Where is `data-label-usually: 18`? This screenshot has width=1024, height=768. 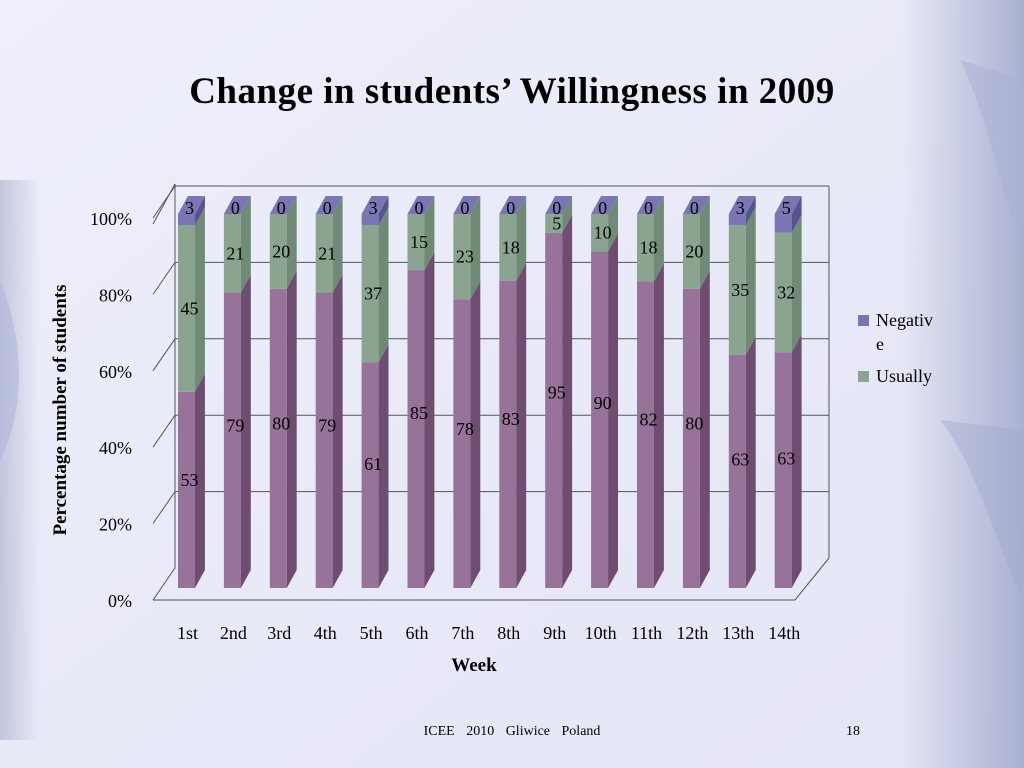 data-label-usually: 18 is located at coordinates (649, 248).